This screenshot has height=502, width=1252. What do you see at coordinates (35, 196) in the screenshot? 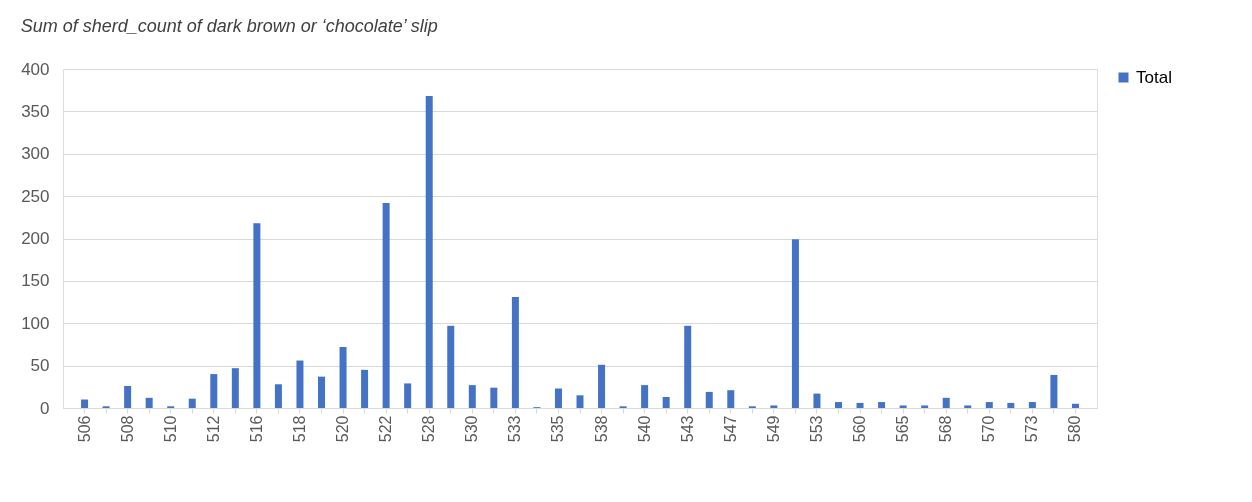
I see `y-tick-label: 250` at bounding box center [35, 196].